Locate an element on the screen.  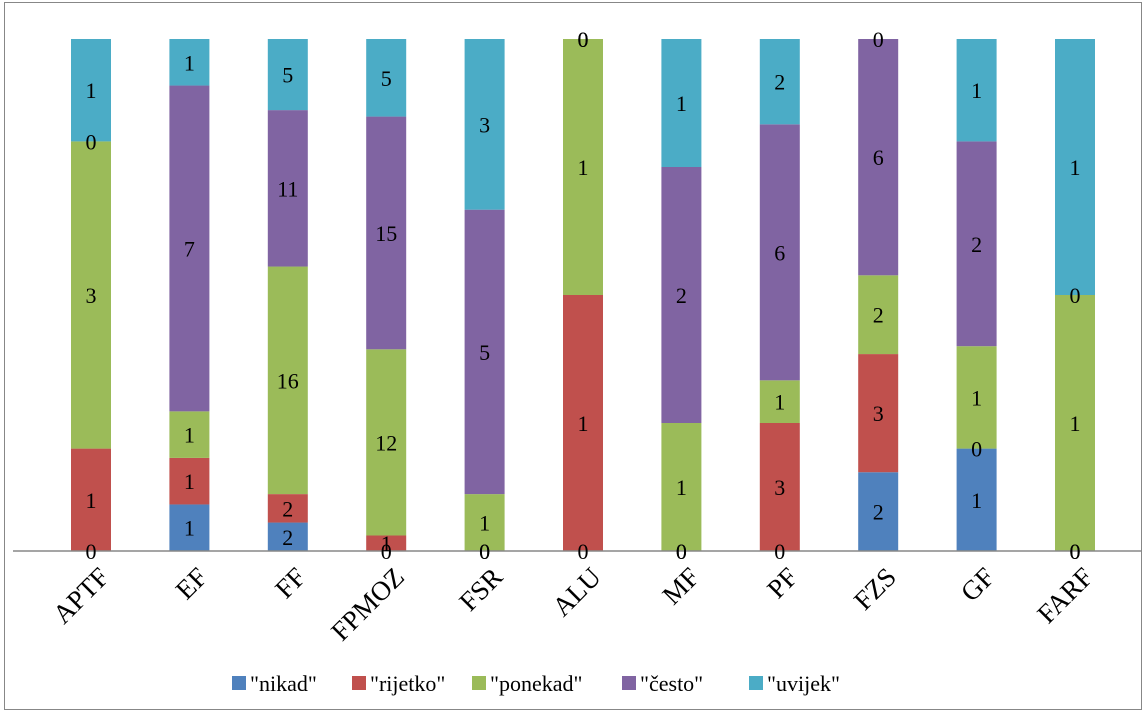
x-tick-label: EF is located at coordinates (191, 583).